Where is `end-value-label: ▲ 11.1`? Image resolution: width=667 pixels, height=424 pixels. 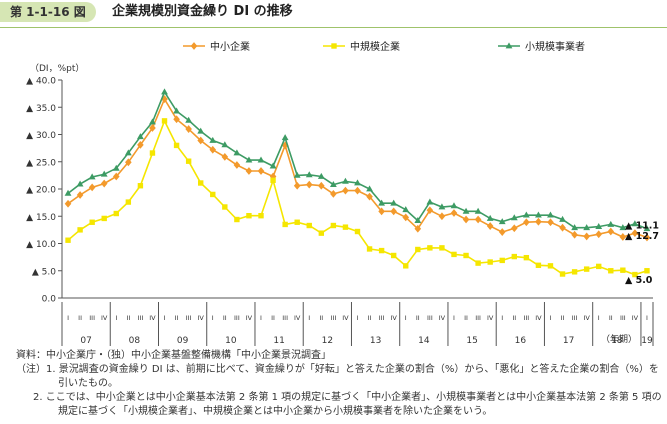 end-value-label: ▲ 11.1 is located at coordinates (642, 226).